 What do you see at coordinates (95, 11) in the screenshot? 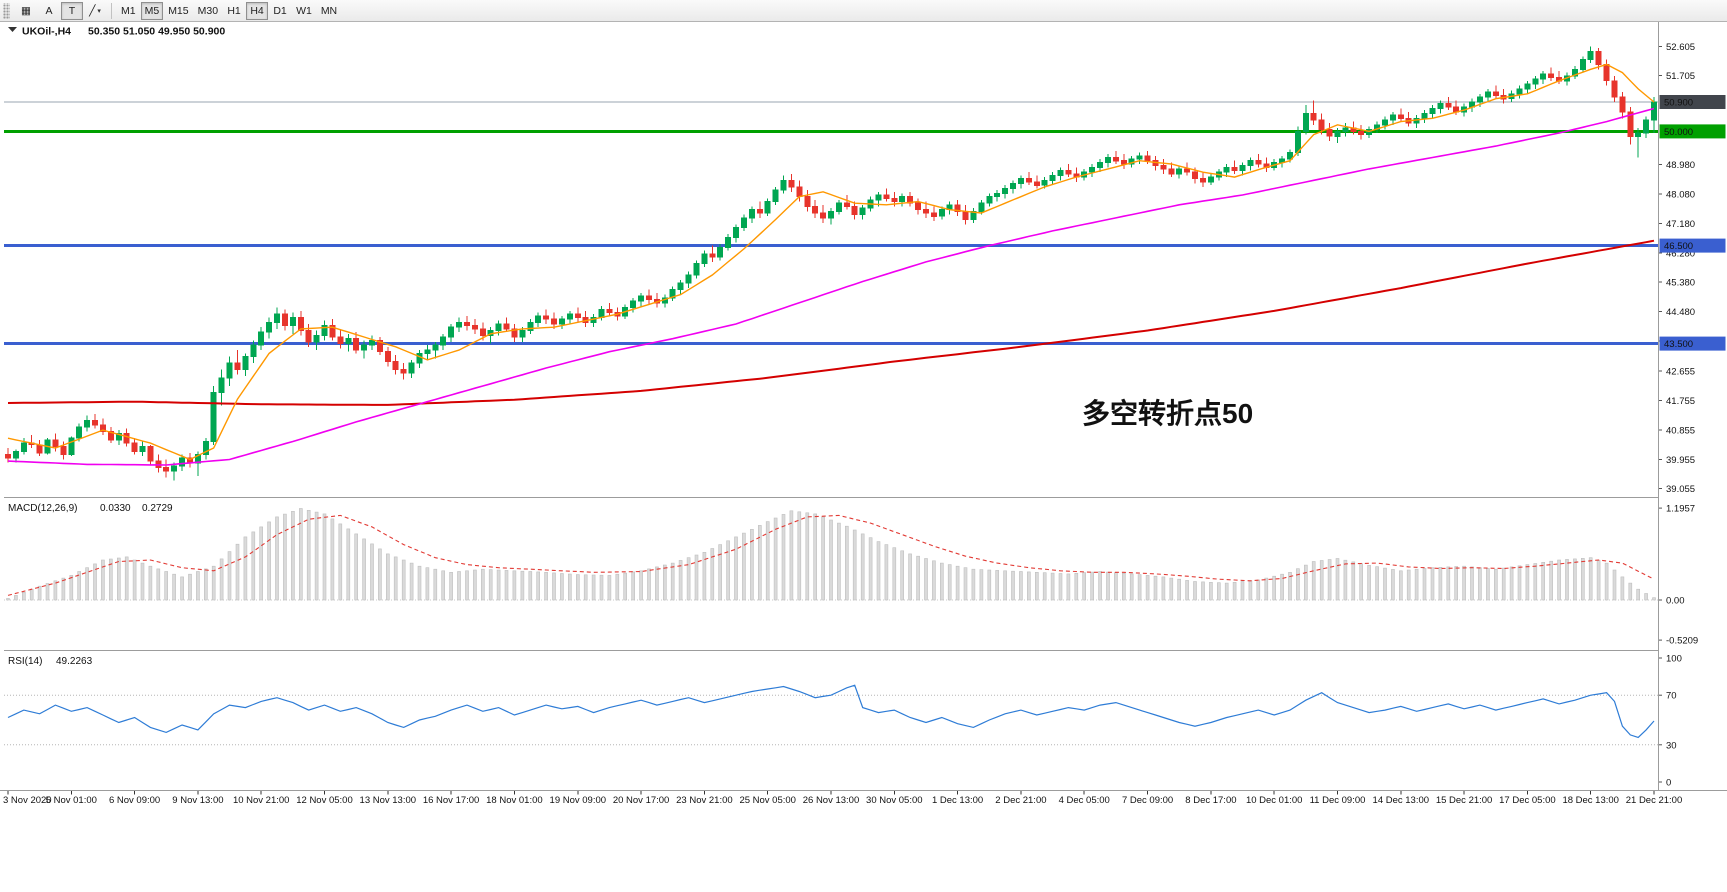
I see `toolbar-button-line-tools: ╱ ▾` at bounding box center [95, 11].